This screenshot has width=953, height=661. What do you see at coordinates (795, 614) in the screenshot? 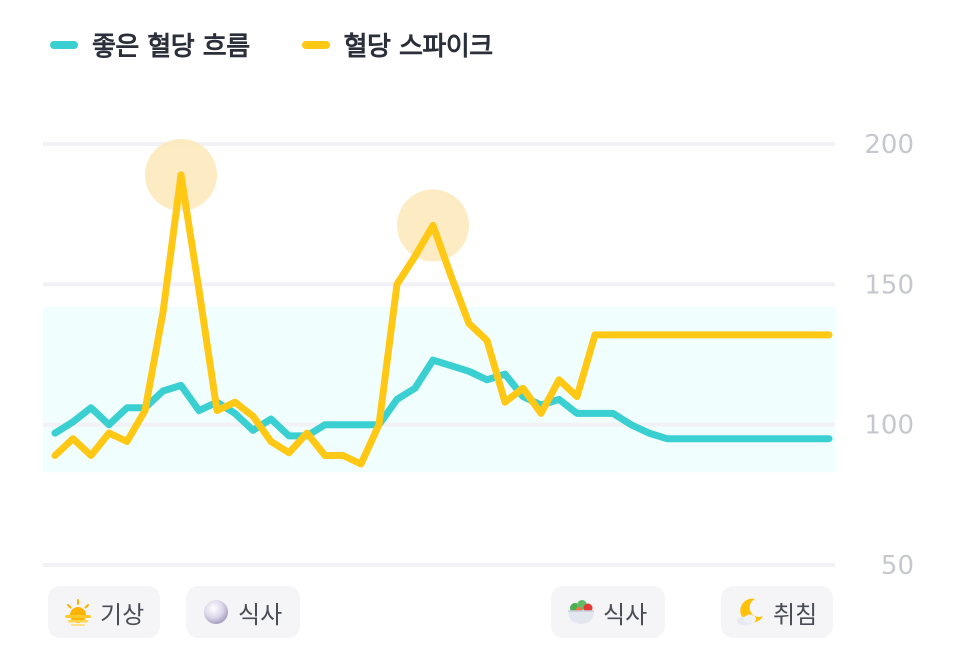
I see `event-label-sleep: 취침` at bounding box center [795, 614].